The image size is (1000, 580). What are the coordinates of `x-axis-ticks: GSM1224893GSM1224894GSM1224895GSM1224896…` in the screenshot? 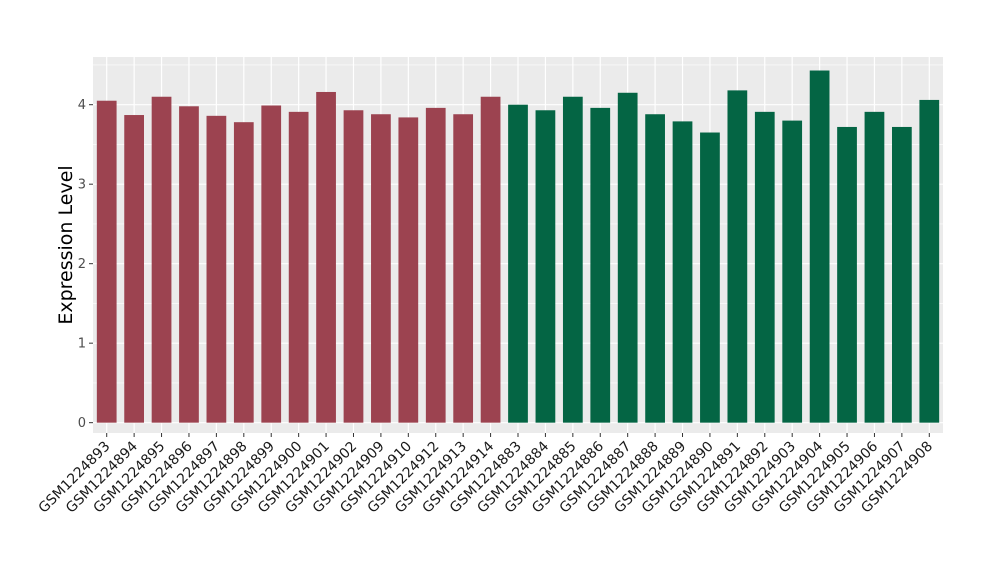 It's located at (486, 474).